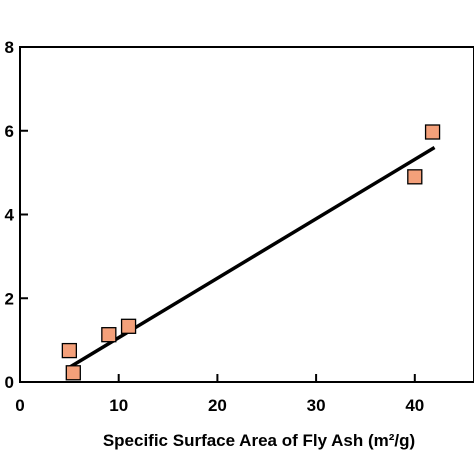  Describe the element at coordinates (9, 298) in the screenshot. I see `y-tick-label: 2` at that location.